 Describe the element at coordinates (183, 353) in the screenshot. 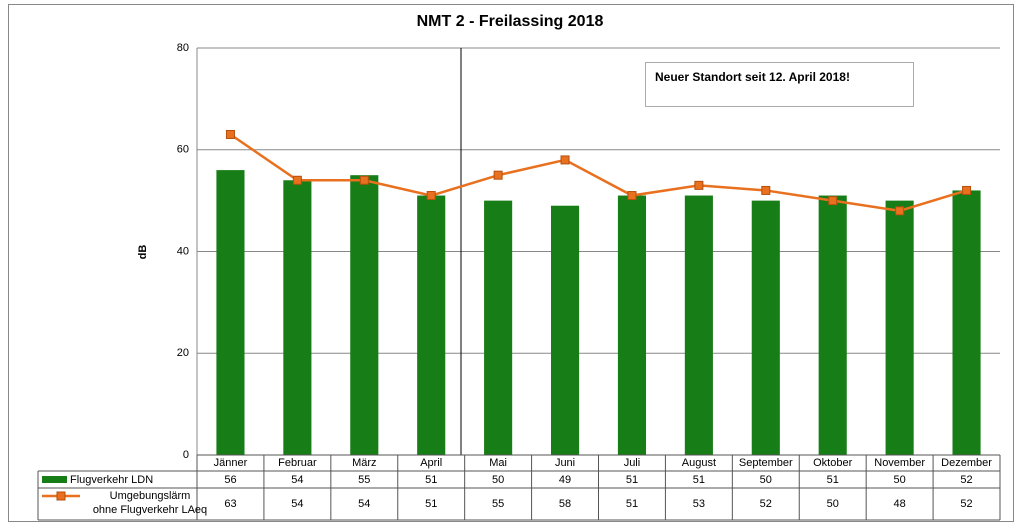

I see `y-tick-label: 20` at that location.